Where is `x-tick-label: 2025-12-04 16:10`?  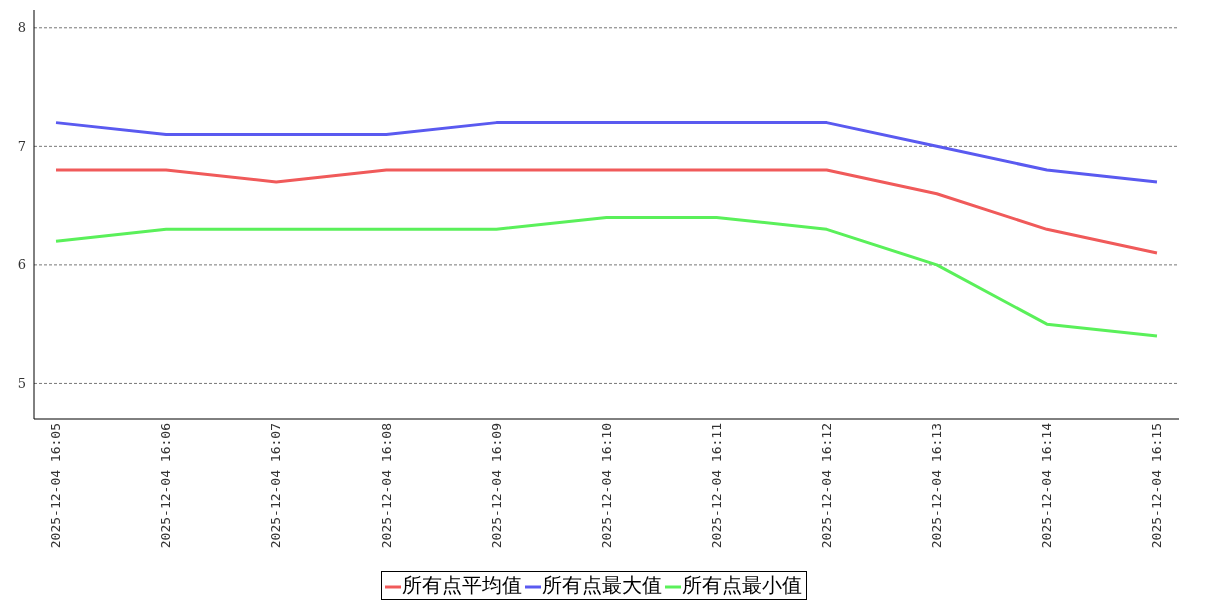 x-tick-label: 2025-12-04 16:10 is located at coordinates (606, 486).